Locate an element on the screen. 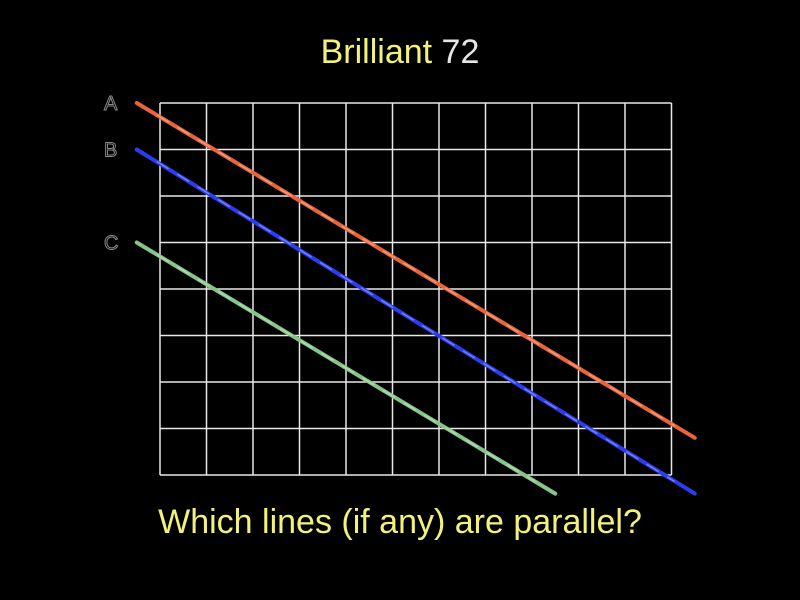 This screenshot has height=600, width=800. line-label-c: C is located at coordinates (111, 244).